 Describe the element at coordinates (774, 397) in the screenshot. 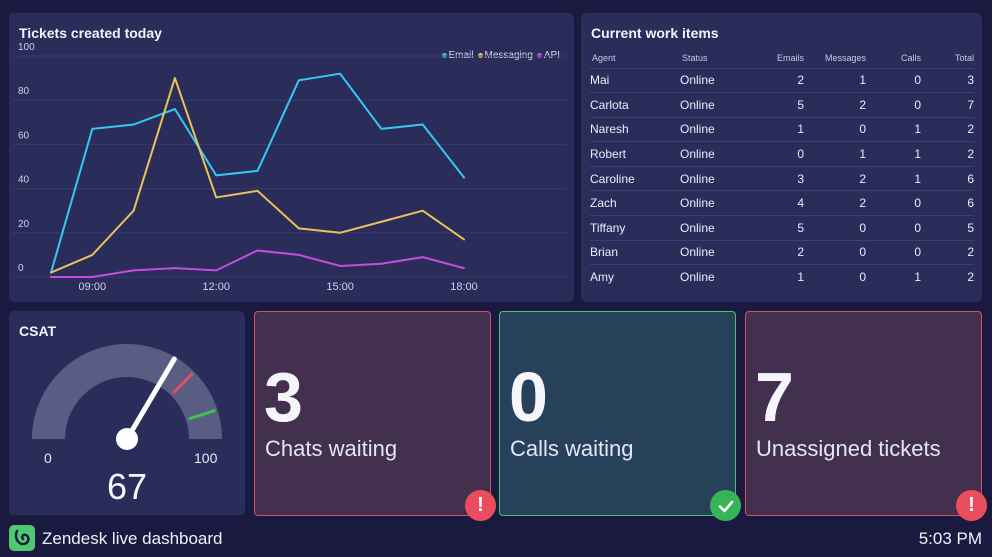

I see `unassigned-tickets-count: 7` at that location.